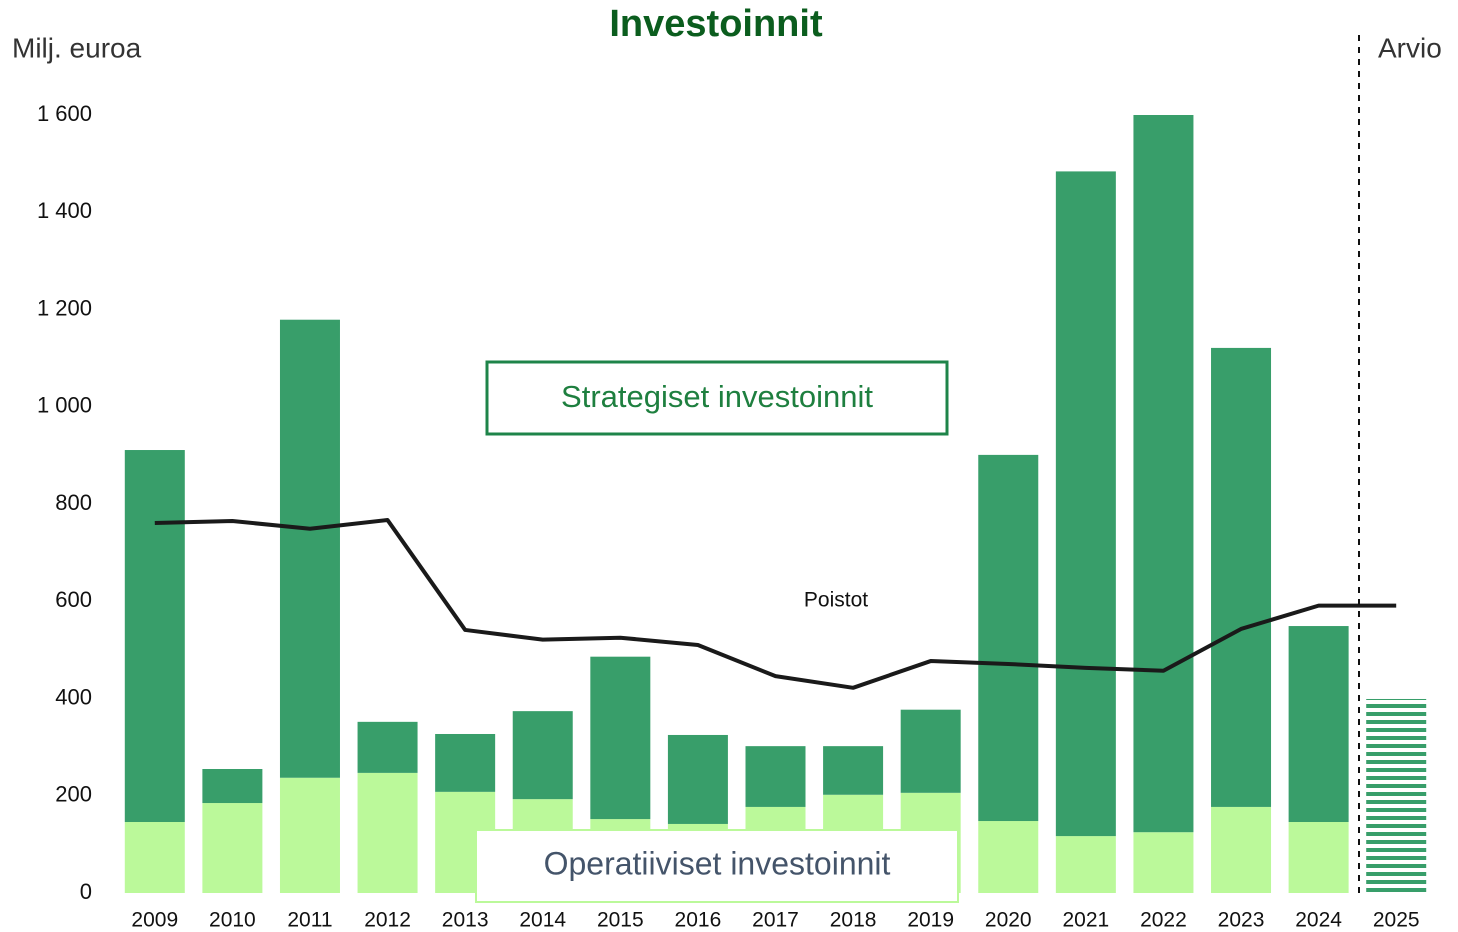 The width and height of the screenshot is (1458, 932). Describe the element at coordinates (64, 210) in the screenshot. I see `y-tick-label: 1 400` at that location.